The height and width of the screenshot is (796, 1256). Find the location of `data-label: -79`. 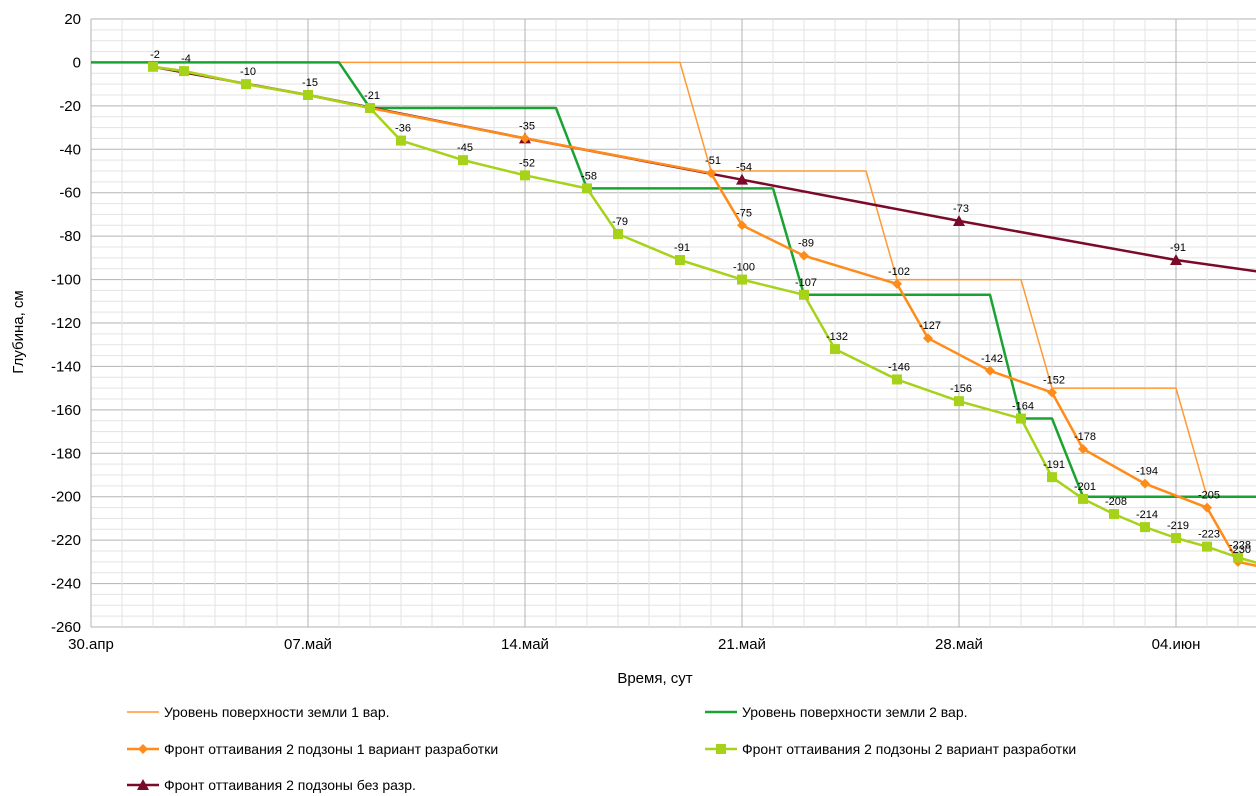

data-label: -79 is located at coordinates (620, 222).